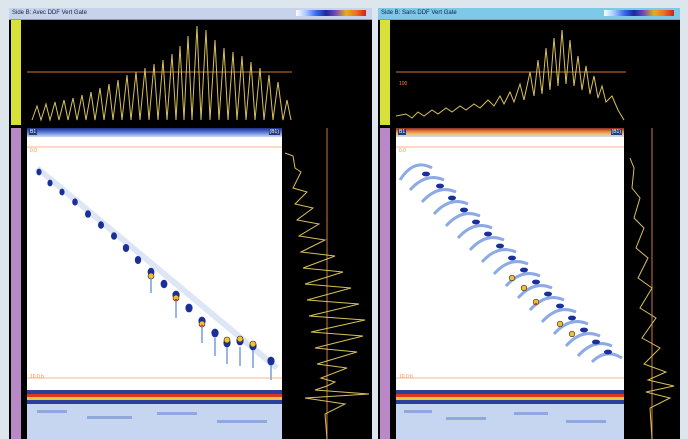  What do you see at coordinates (49, 13) in the screenshot?
I see `left-panel-title: Side B: Avec DDF Vert Gate` at bounding box center [49, 13].